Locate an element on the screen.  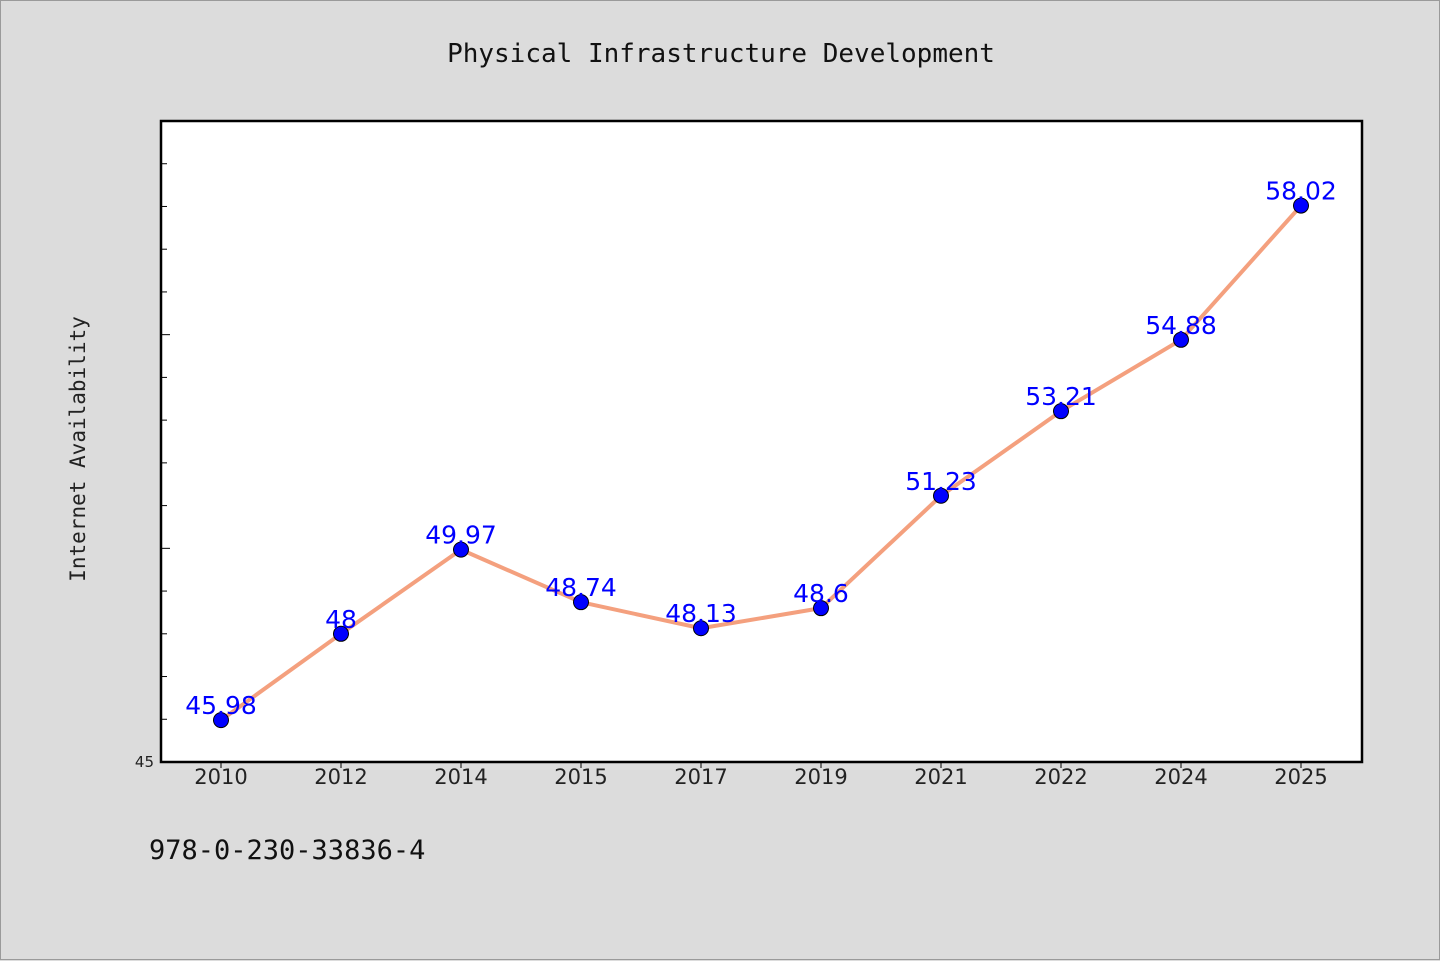
x-tick-label: 2021 is located at coordinates (940, 777).